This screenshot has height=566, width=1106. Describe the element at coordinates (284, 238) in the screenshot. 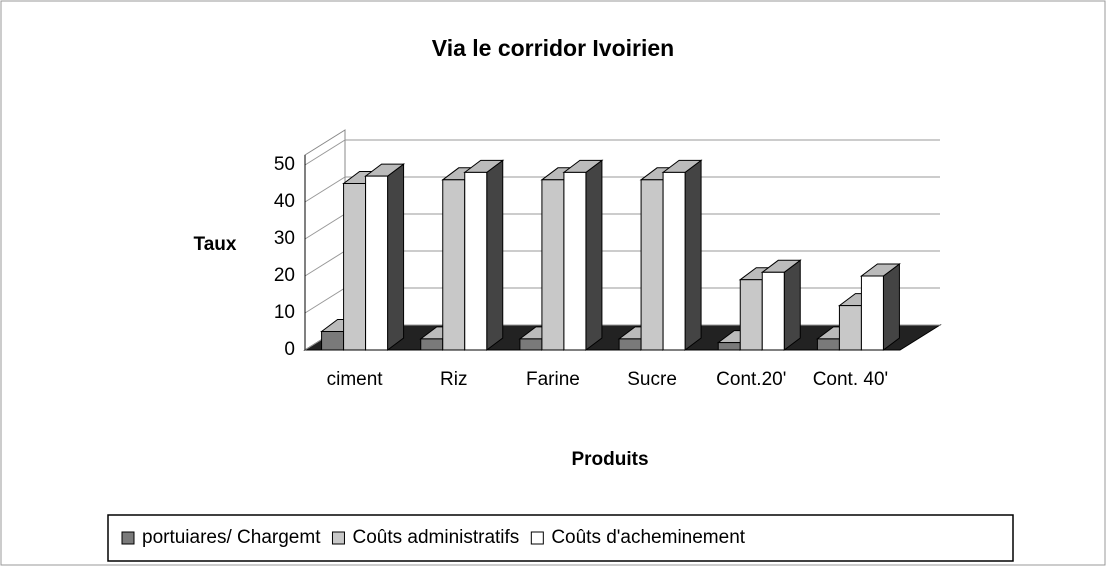

I see `y-tick-label: 30` at that location.